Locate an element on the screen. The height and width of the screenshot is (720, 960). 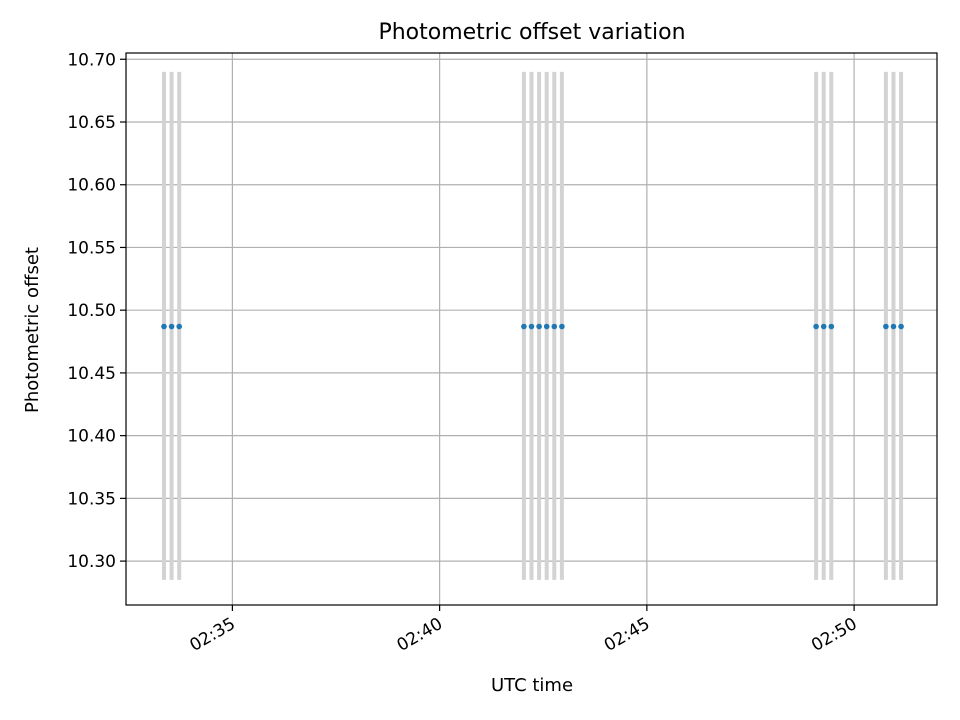
chart-title: Photometric offset variation is located at coordinates (531, 32).